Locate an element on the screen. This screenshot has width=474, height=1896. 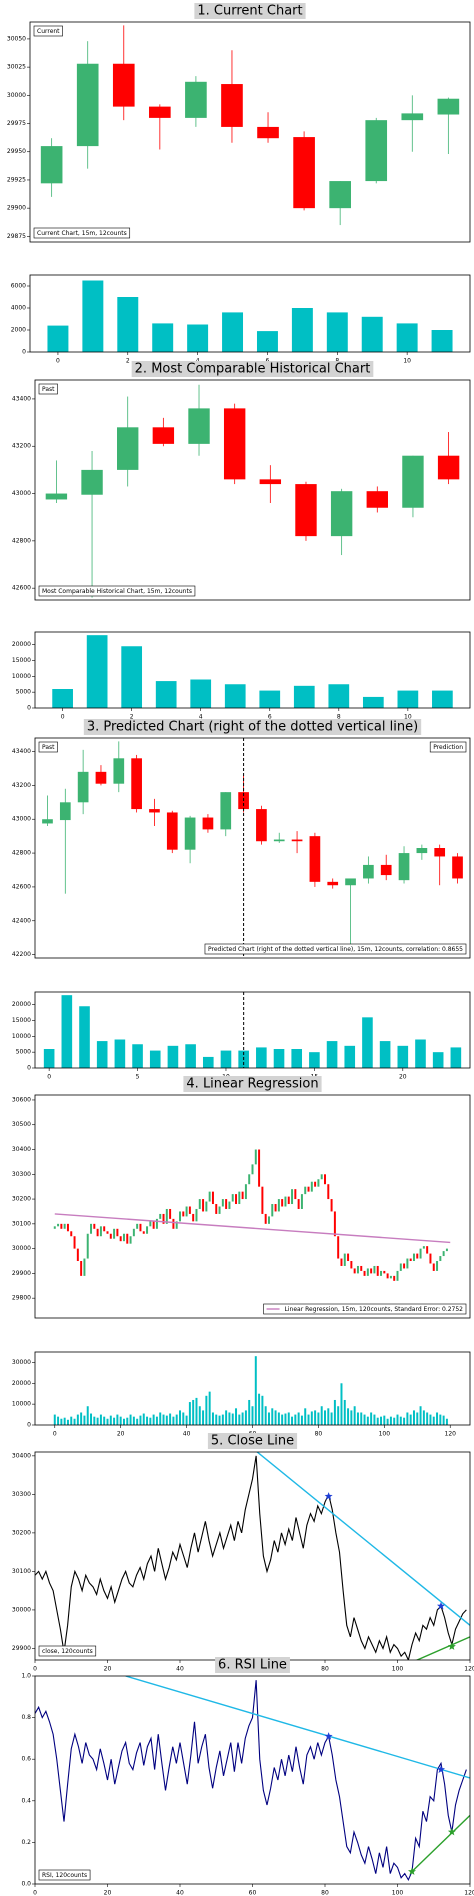
y-tick-label: 10000 is located at coordinates (21, 676).